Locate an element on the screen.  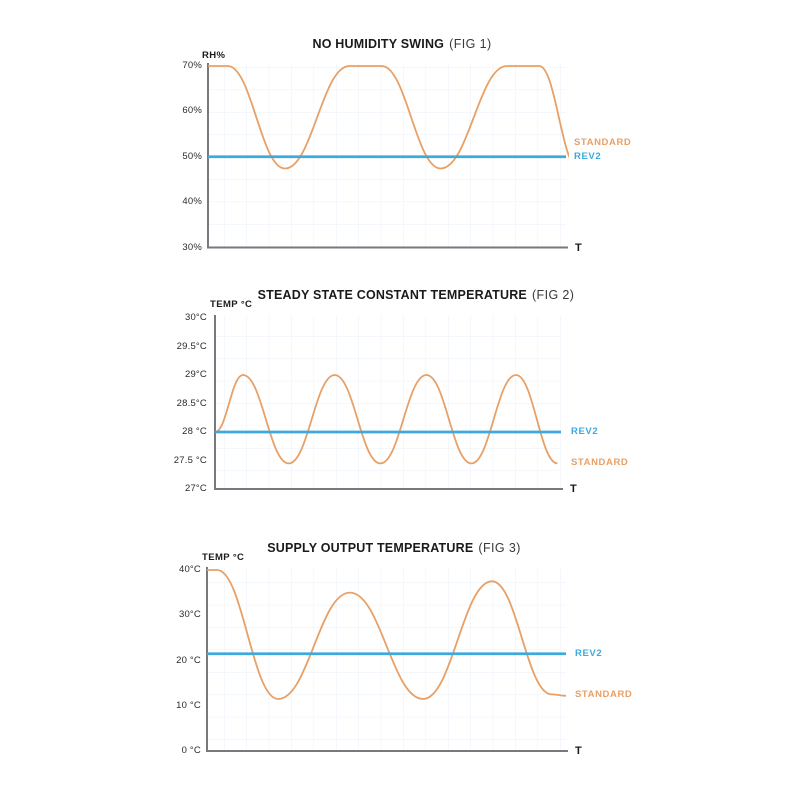
y-tick-label: 70% is located at coordinates (192, 65).